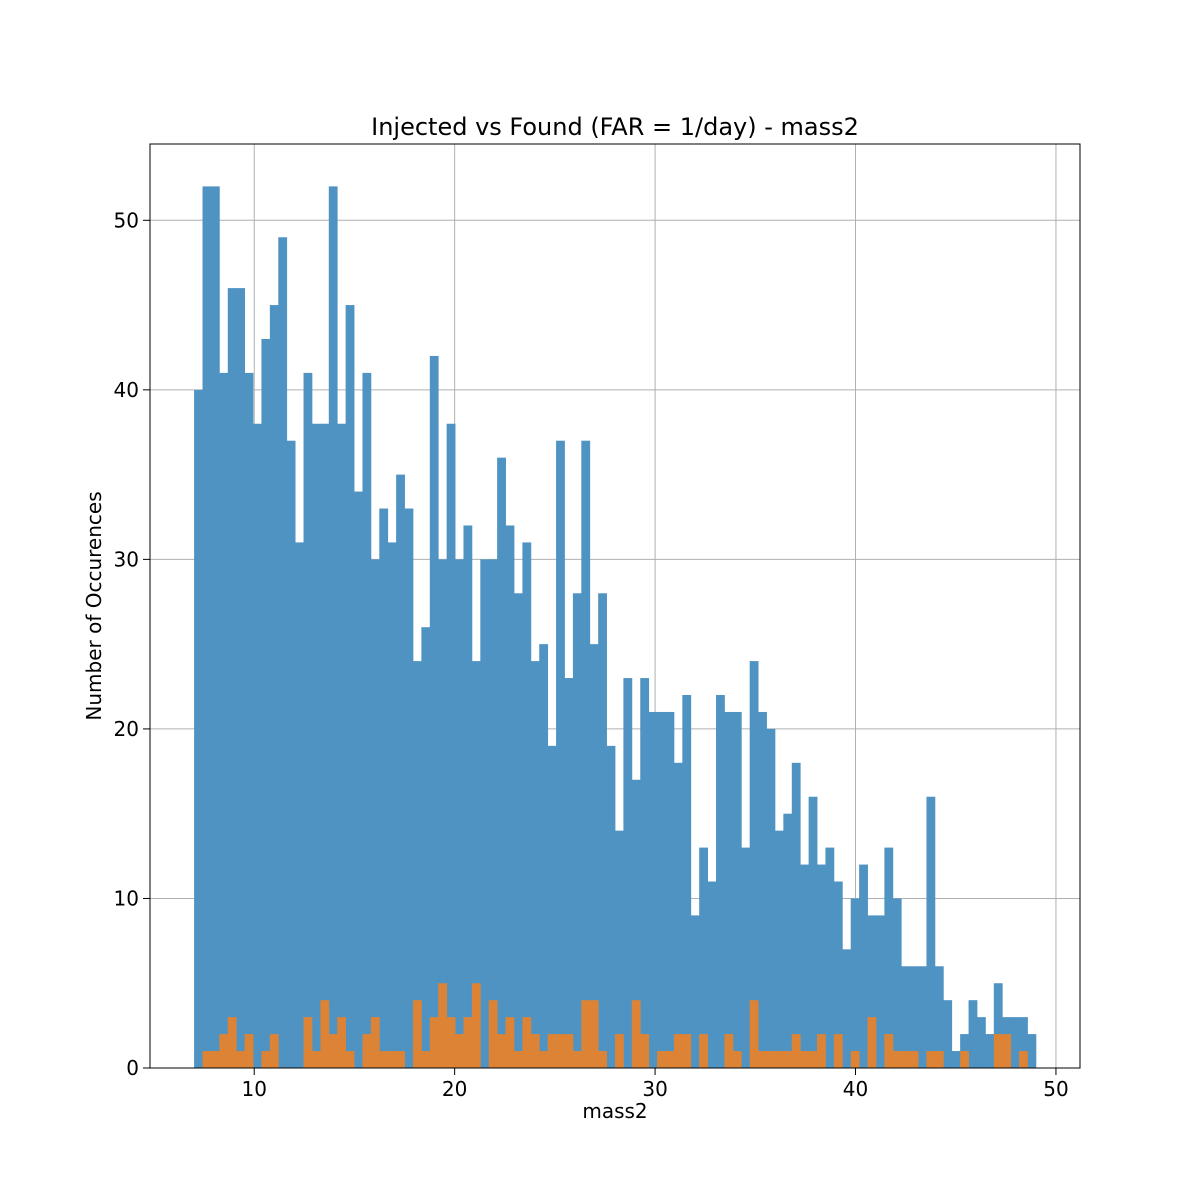 This screenshot has height=1200, width=1200. What do you see at coordinates (126, 390) in the screenshot?
I see `y-tick-label: 40` at bounding box center [126, 390].